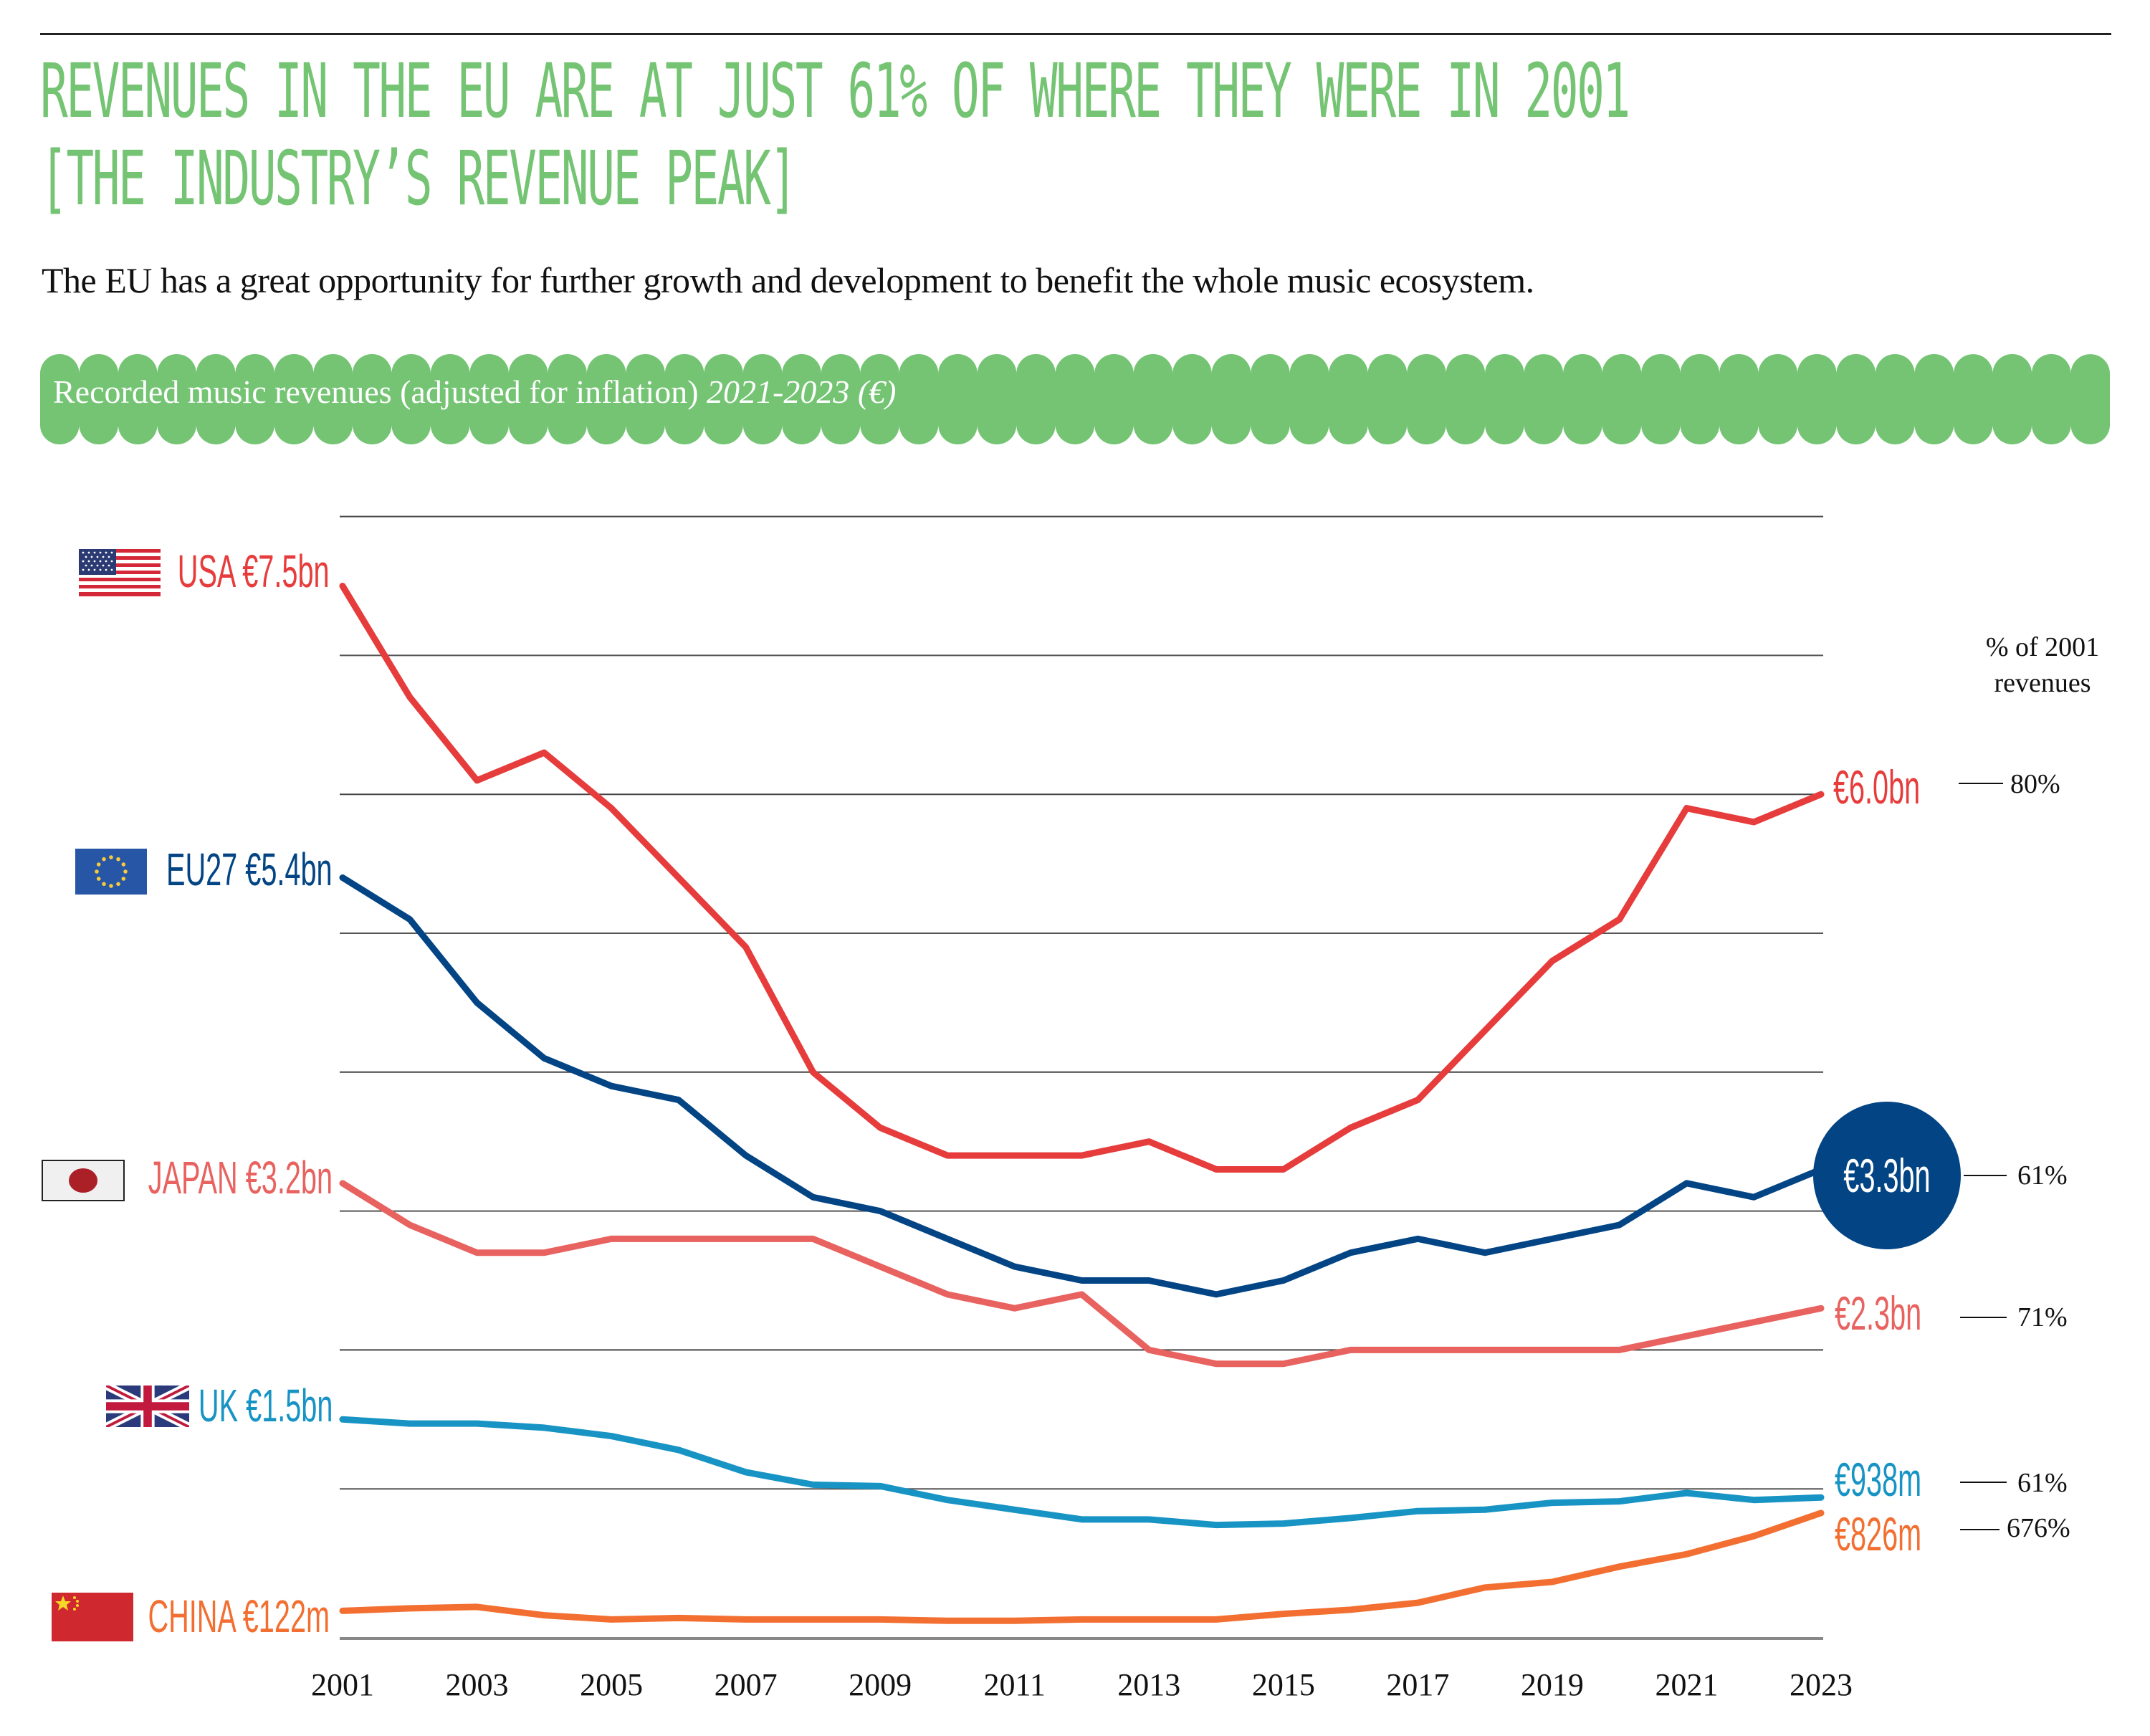 This screenshot has height=1736, width=2150. Describe the element at coordinates (881, 1684) in the screenshot. I see `x-tick-label: 2009` at that location.